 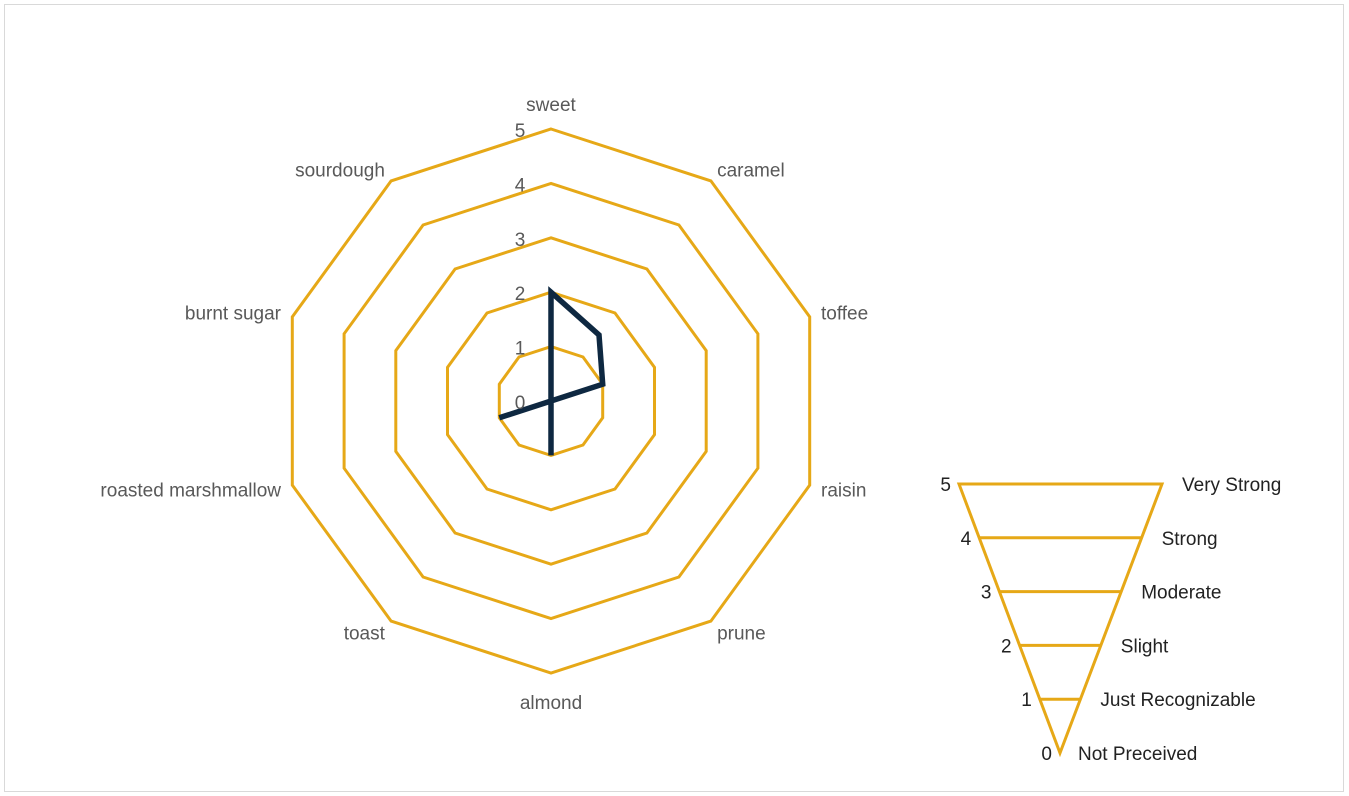 What do you see at coordinates (1190, 539) in the screenshot?
I see `funnel-level-label: Strong` at bounding box center [1190, 539].